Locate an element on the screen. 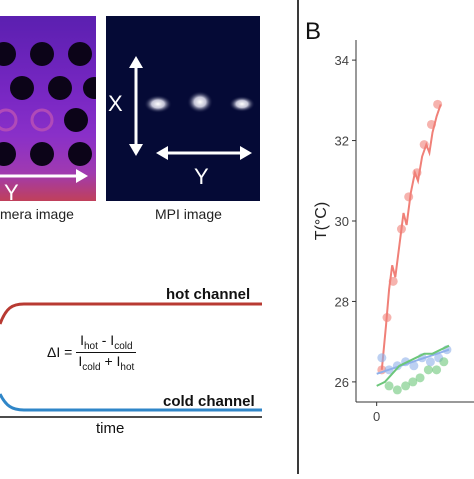 The width and height of the screenshot is (474, 479). formula-numerator: Ihot - Icold is located at coordinates (106, 342).